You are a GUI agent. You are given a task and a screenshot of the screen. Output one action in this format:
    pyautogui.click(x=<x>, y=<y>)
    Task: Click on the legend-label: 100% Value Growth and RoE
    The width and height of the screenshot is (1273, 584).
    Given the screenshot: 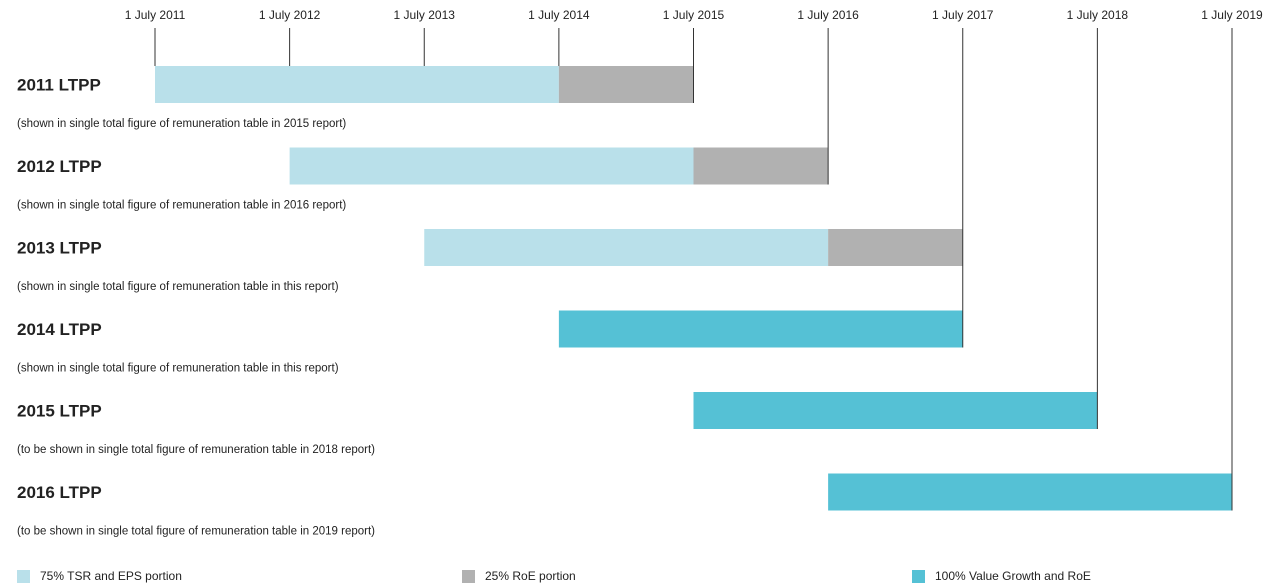 What is the action you would take?
    pyautogui.click(x=1013, y=576)
    